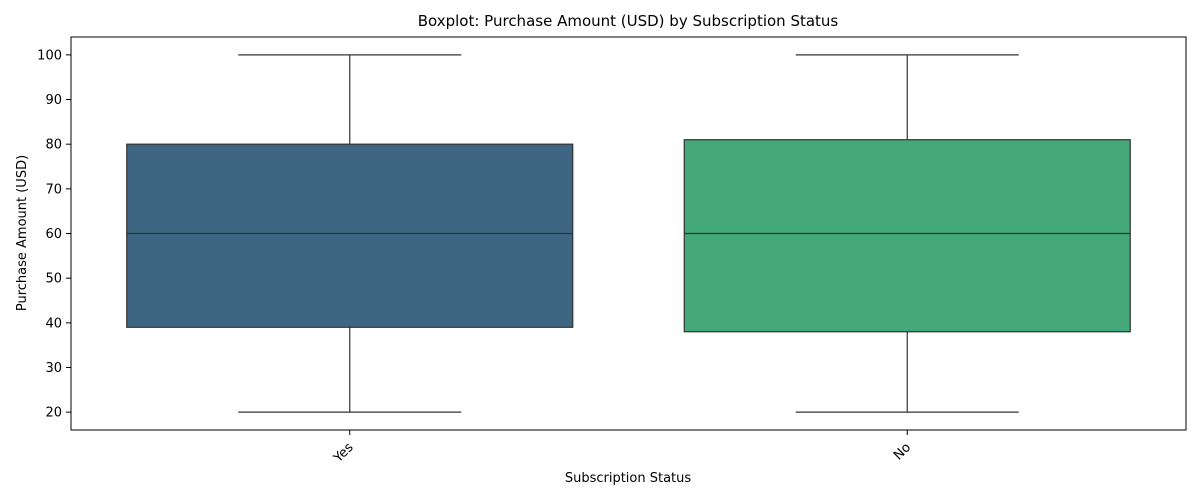 The image size is (1200, 500). I want to click on box-no, so click(907, 236).